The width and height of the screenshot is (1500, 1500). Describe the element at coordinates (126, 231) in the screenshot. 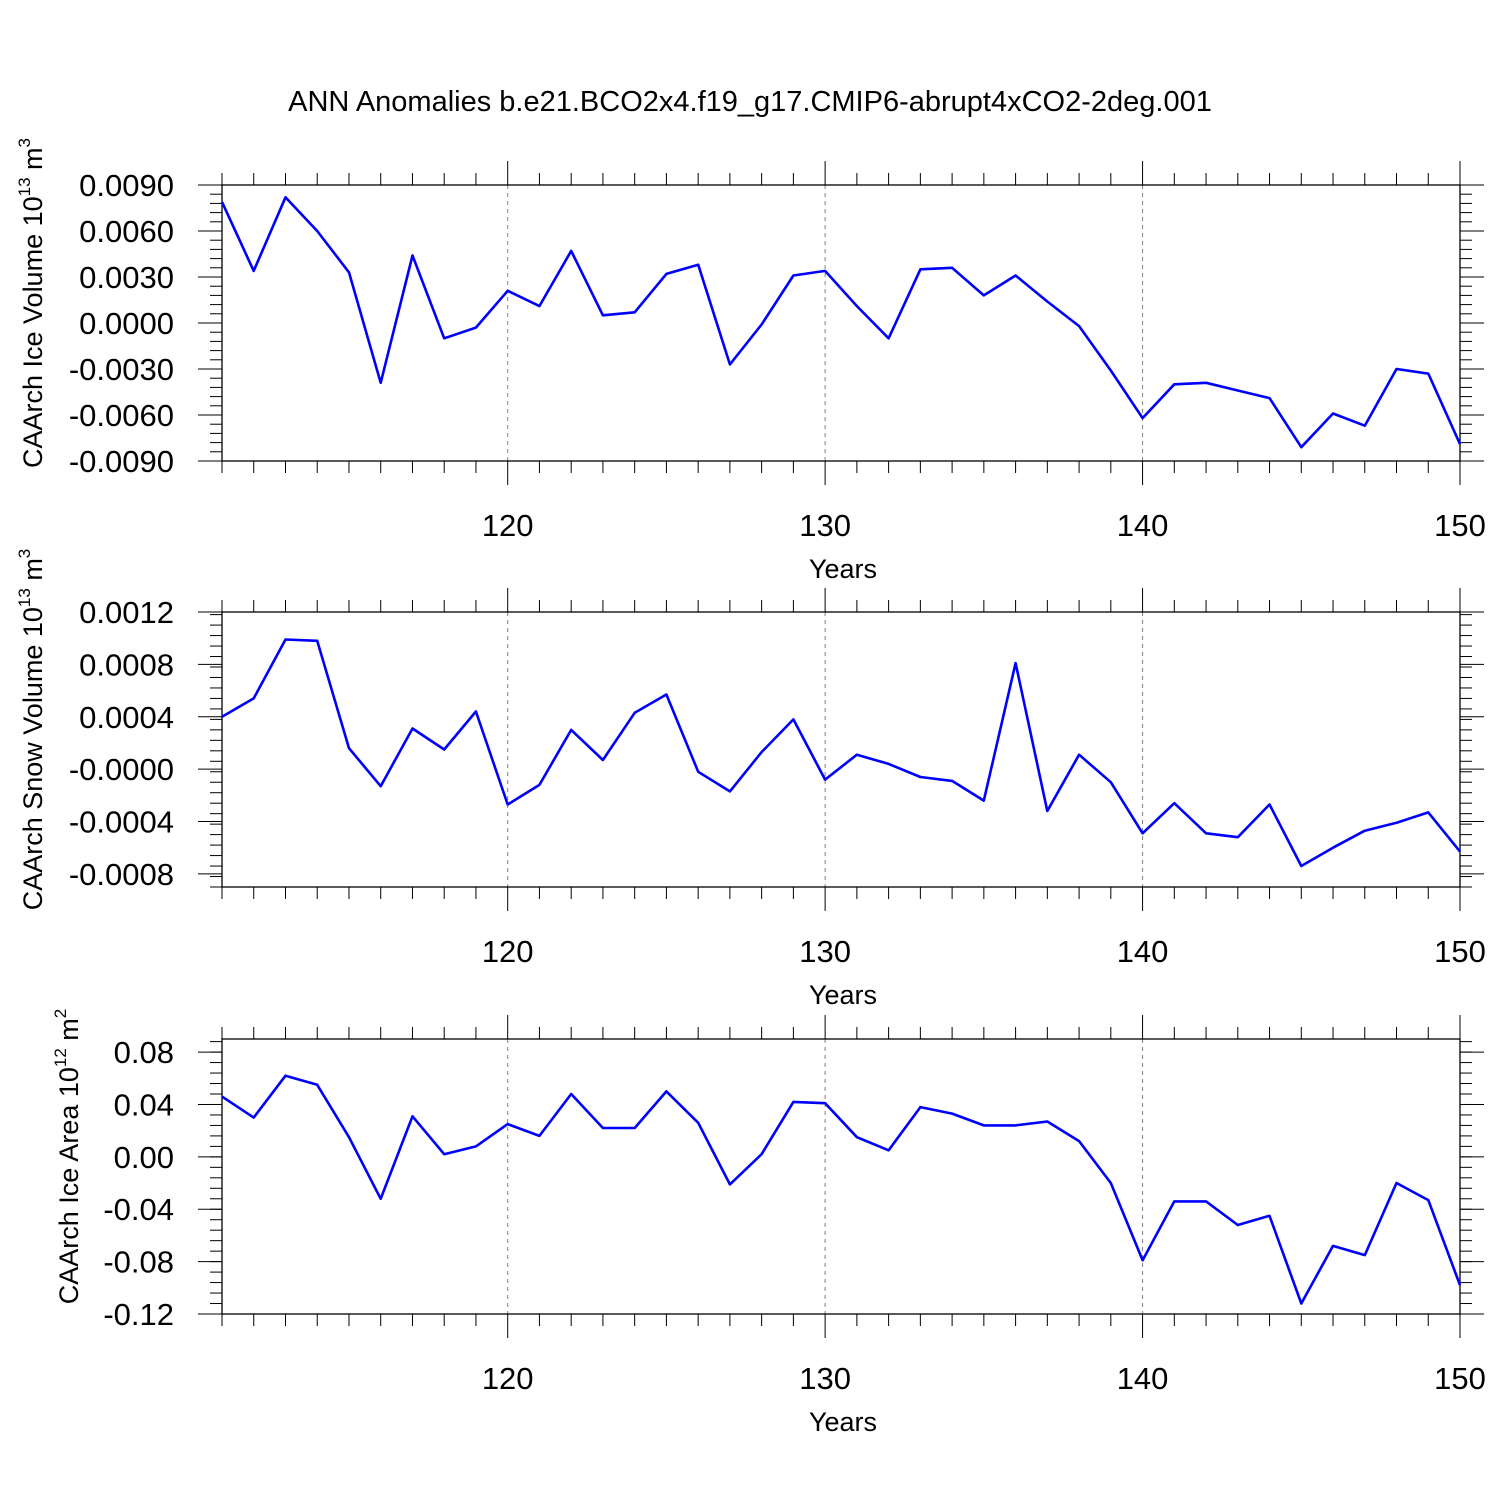

I see `y-tick-label: 0.0060` at that location.